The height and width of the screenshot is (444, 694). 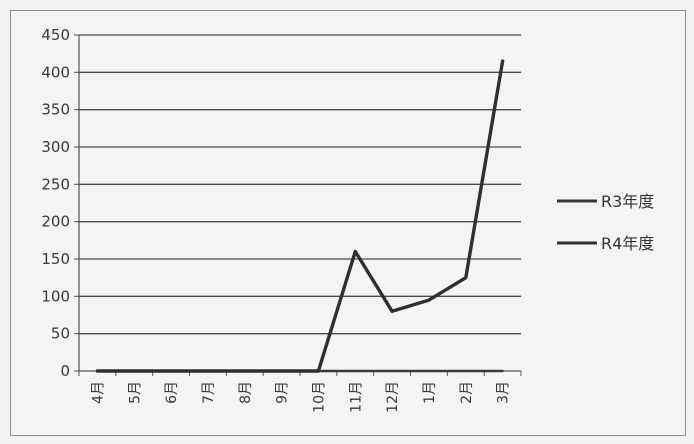 What do you see at coordinates (504, 392) in the screenshot?
I see `x-tick-label-11: 3月` at bounding box center [504, 392].